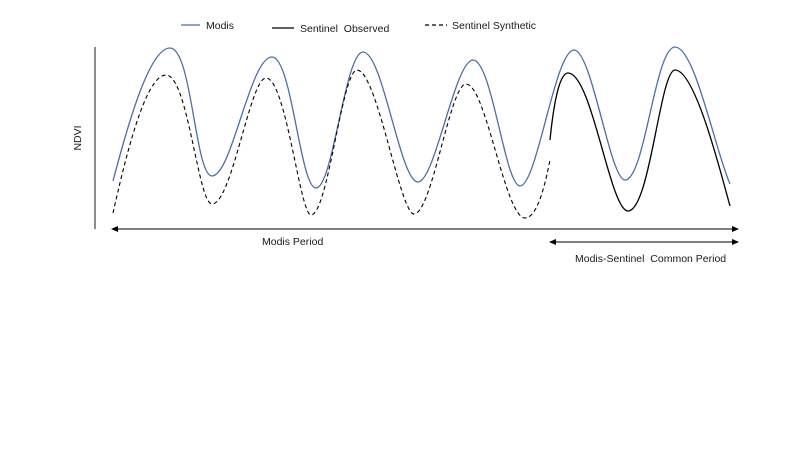 The image size is (800, 450). I want to click on modis-period-arrow, so click(425, 229).